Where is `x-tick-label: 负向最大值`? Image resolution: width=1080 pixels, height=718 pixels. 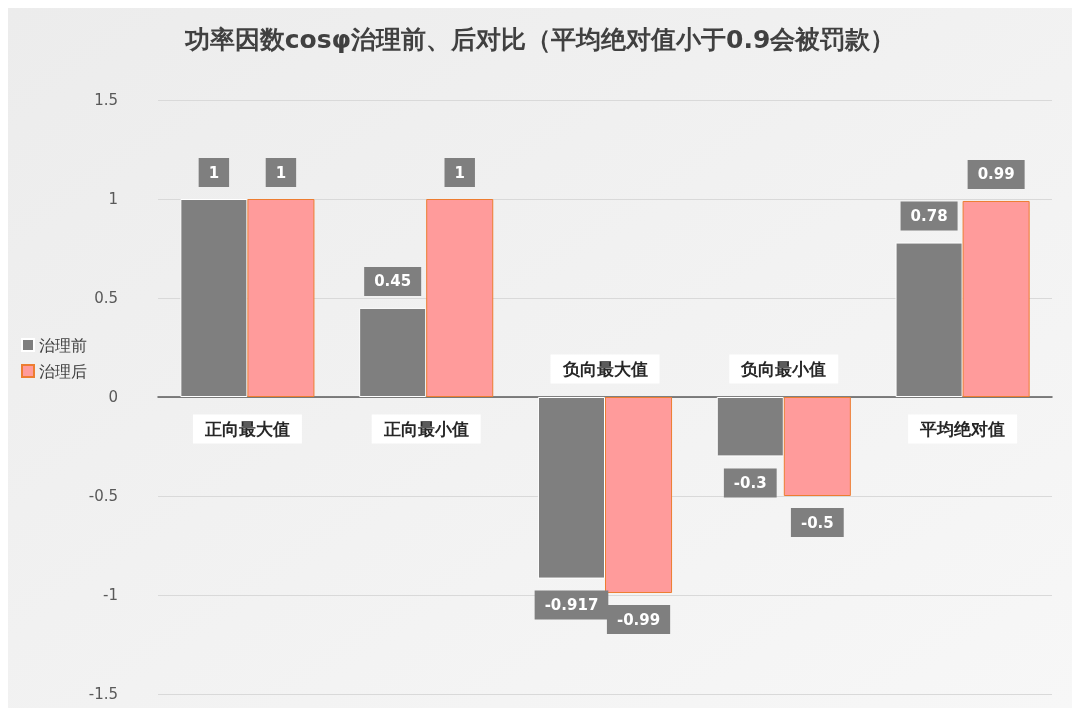
x-tick-label: 负向最大值 is located at coordinates (604, 369).